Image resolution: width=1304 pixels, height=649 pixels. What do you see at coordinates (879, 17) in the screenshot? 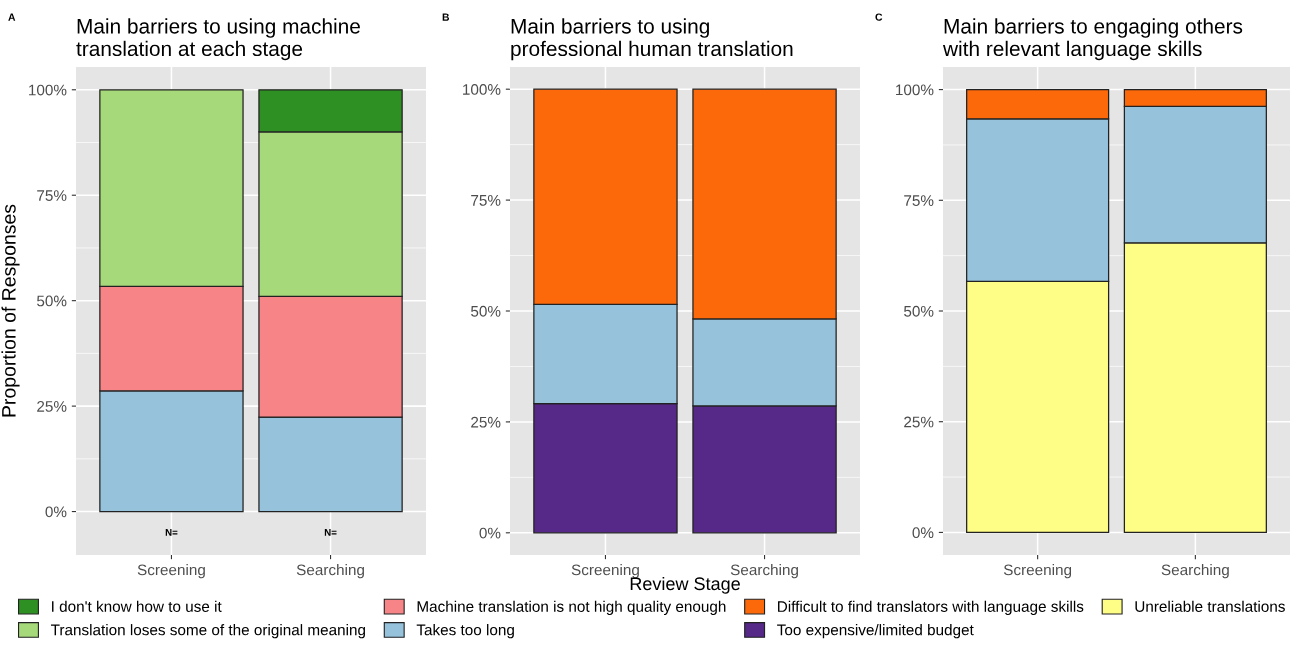
I see `text: C` at bounding box center [879, 17].